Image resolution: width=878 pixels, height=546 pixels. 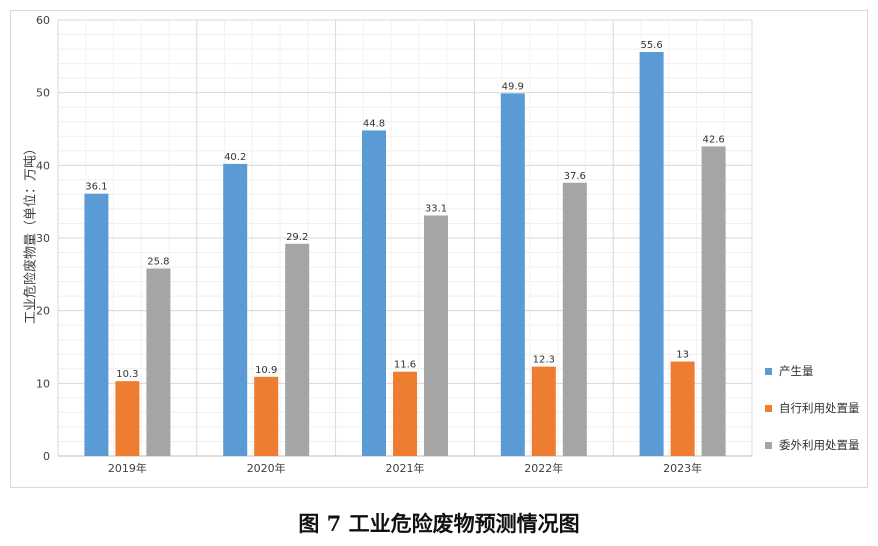 What do you see at coordinates (436, 208) in the screenshot?
I see `data-label: 33.1` at bounding box center [436, 208].